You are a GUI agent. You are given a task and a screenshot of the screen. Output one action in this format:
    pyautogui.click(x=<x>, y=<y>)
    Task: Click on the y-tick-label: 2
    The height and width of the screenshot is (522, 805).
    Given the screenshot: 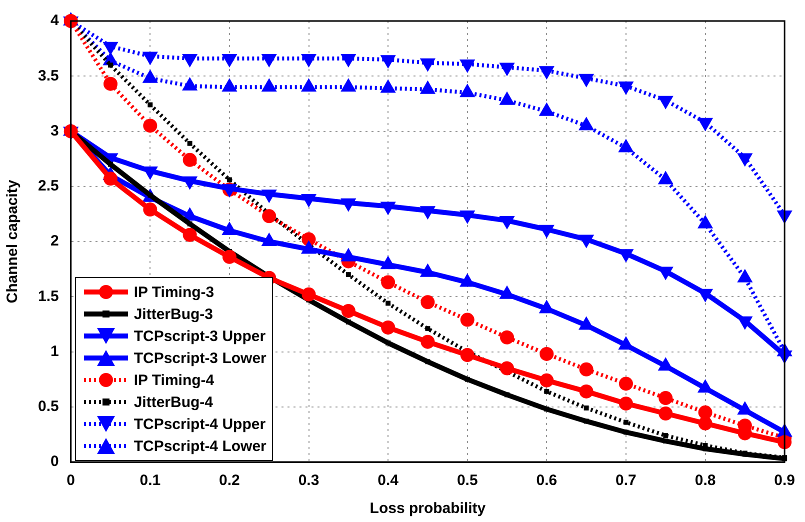 What is the action you would take?
    pyautogui.click(x=54, y=241)
    